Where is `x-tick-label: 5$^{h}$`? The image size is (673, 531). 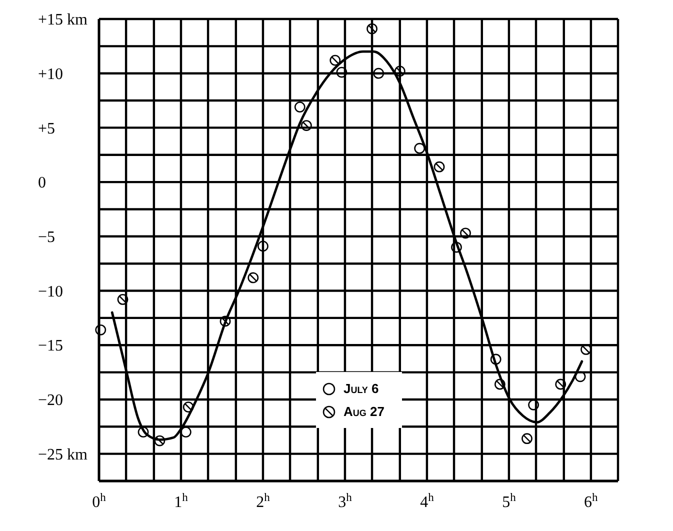 x-tick-label: 5$^{h}$ is located at coordinates (509, 501).